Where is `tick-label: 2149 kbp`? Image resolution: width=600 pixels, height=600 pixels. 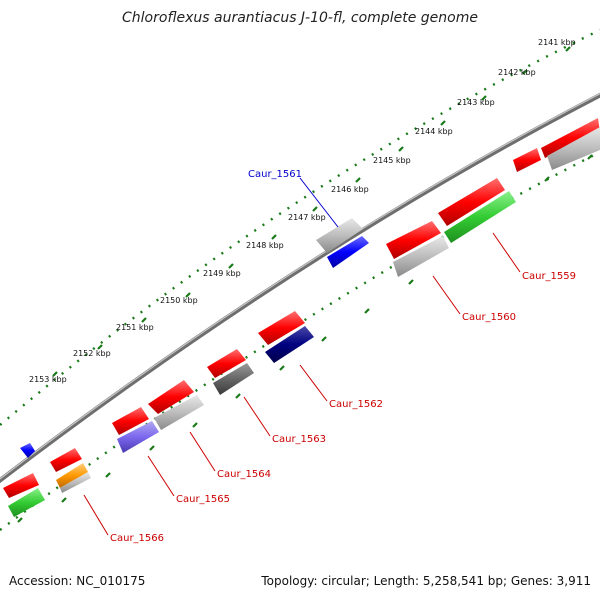
tick-label: 2149 kbp is located at coordinates (222, 273).